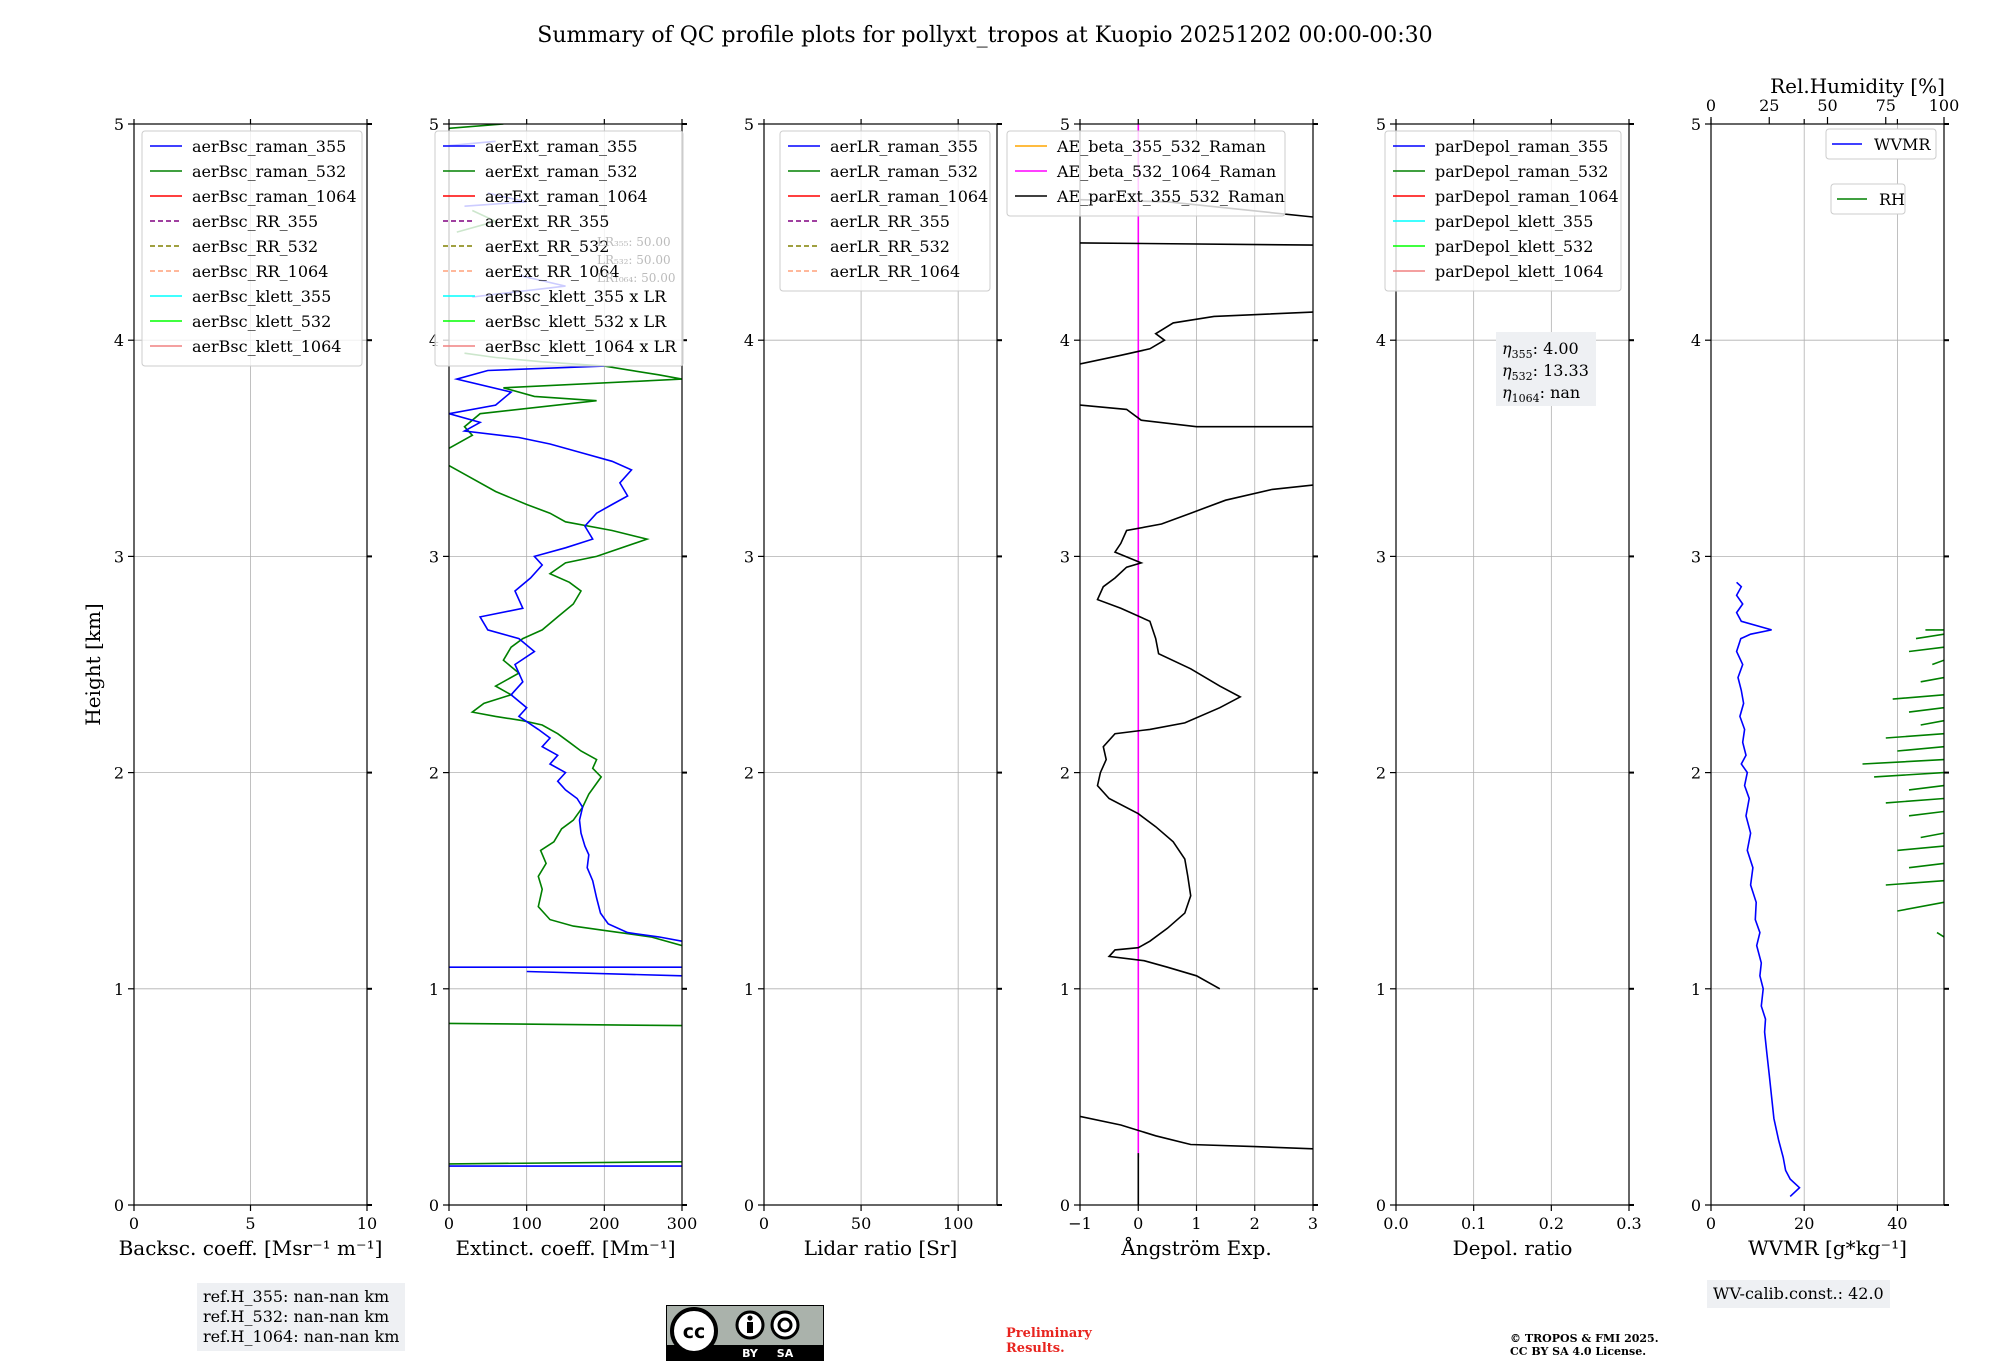 This screenshot has width=2000, height=1361. I want to click on cc-logo-text: cc, so click(694, 1332).